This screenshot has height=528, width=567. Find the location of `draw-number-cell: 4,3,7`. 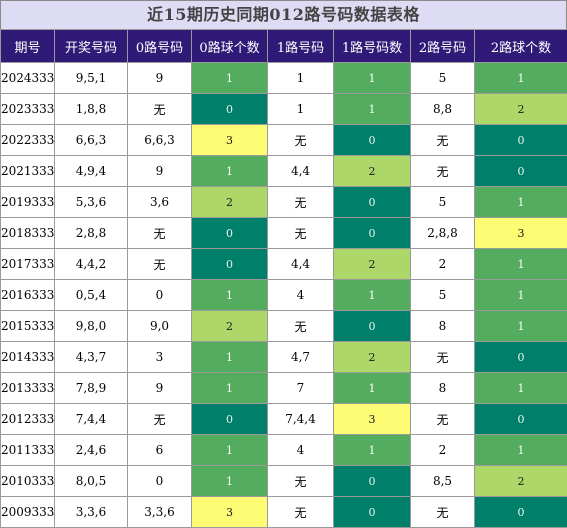

draw-number-cell: 4,3,7 is located at coordinates (91, 357).